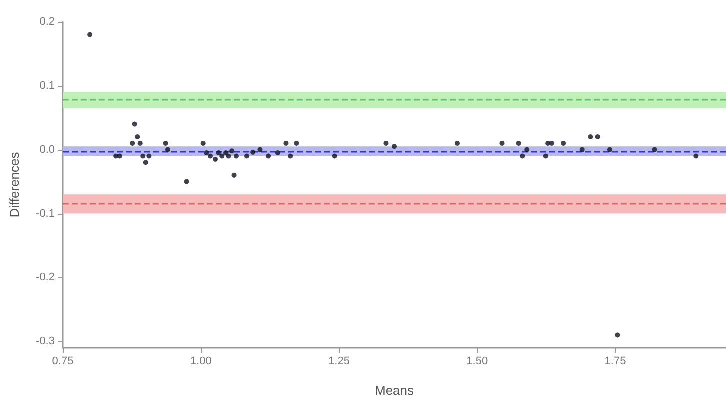 This screenshot has height=412, width=726. What do you see at coordinates (14, 185) in the screenshot?
I see `y-axis-title: Differences` at bounding box center [14, 185].